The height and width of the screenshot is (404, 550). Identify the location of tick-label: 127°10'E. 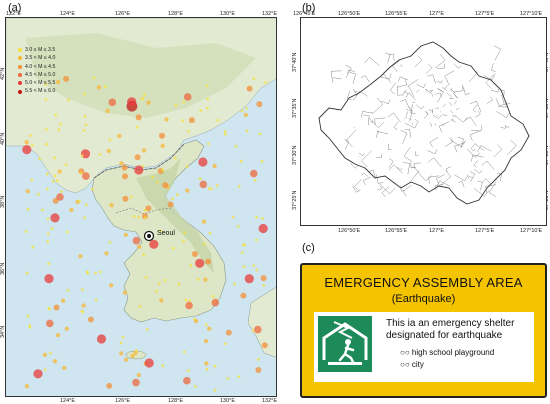
(531, 231).